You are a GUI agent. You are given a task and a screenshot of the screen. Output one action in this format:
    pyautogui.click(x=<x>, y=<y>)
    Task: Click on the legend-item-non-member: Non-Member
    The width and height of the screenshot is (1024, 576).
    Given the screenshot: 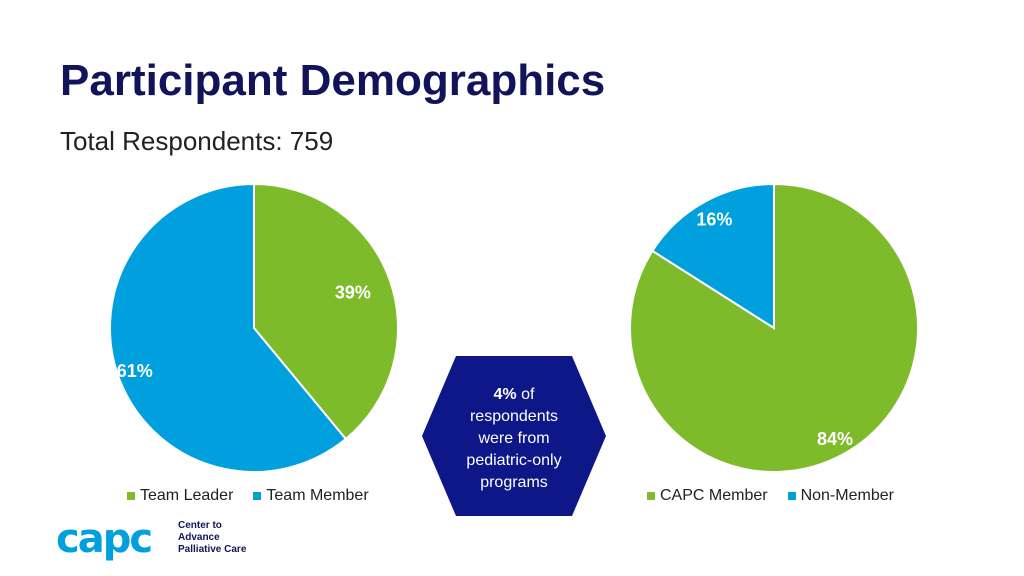 What is the action you would take?
    pyautogui.click(x=840, y=496)
    